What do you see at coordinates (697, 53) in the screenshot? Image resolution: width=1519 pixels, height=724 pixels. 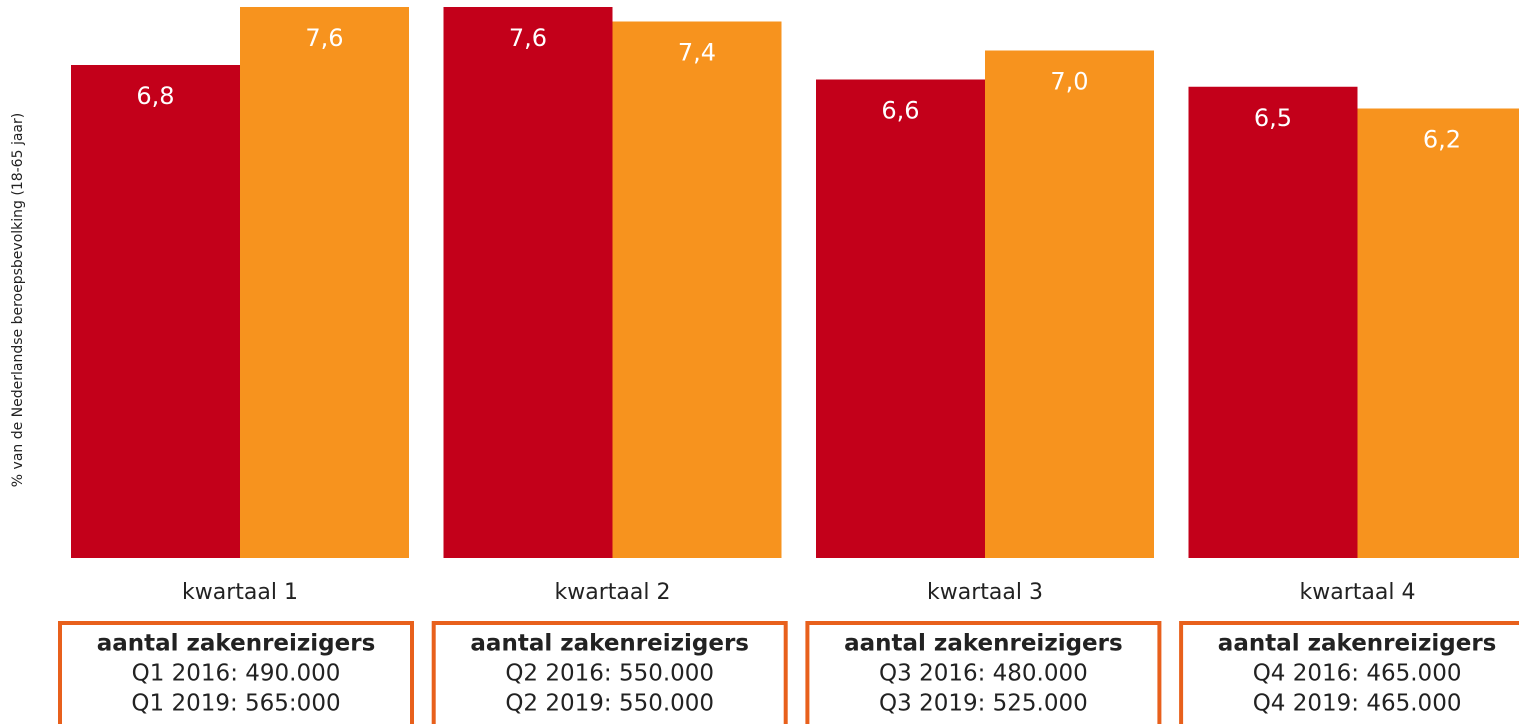 I see `value-label: 7,4` at bounding box center [697, 53].